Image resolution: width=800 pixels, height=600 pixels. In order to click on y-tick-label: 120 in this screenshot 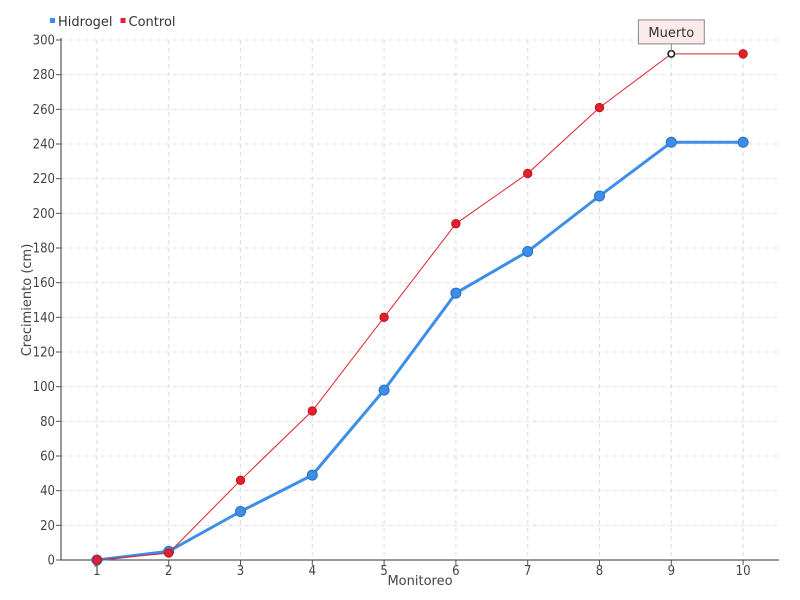, I will do `click(44, 353)`.